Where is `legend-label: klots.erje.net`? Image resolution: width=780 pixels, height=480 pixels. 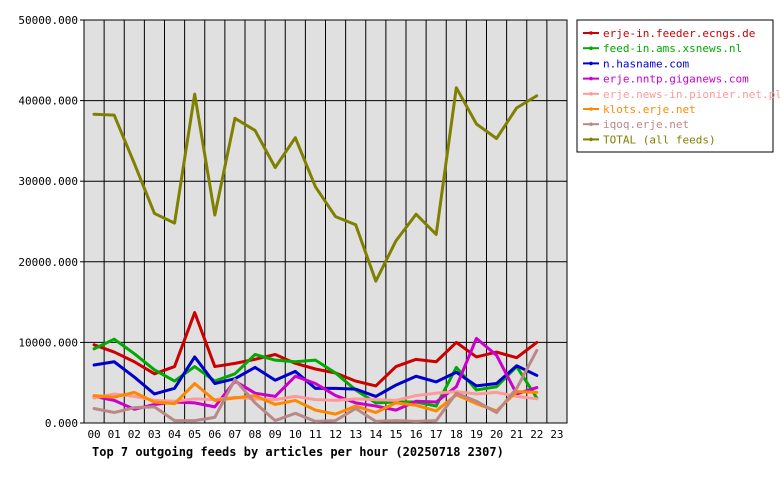
legend-label: klots.erje.net is located at coordinates (649, 109).